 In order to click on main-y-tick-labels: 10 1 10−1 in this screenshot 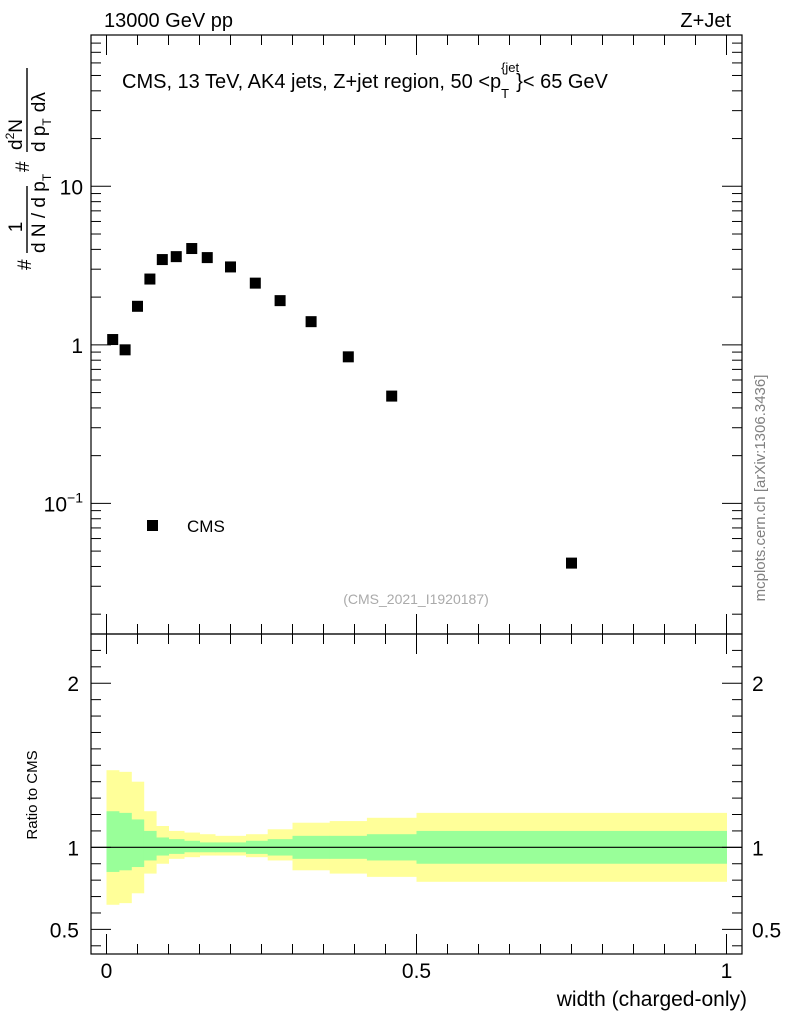, I will do `click(64, 346)`.